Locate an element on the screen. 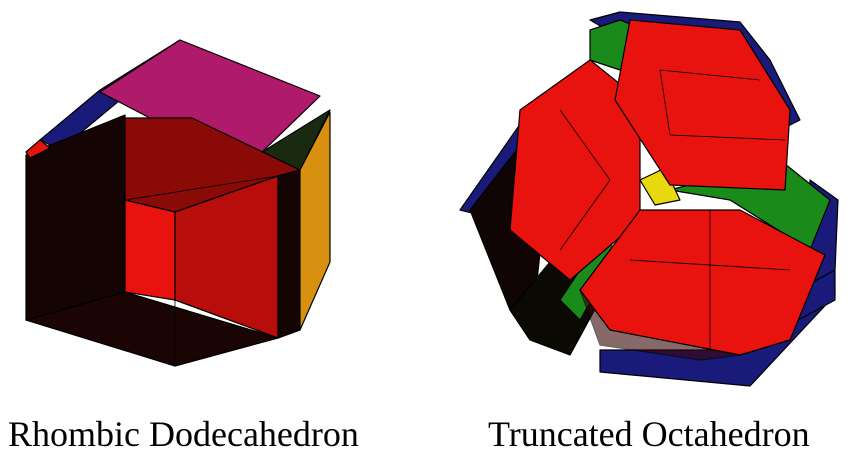  caption-rhombic-dodecahedron: Rhombic Dodecahedron is located at coordinates (183, 434).